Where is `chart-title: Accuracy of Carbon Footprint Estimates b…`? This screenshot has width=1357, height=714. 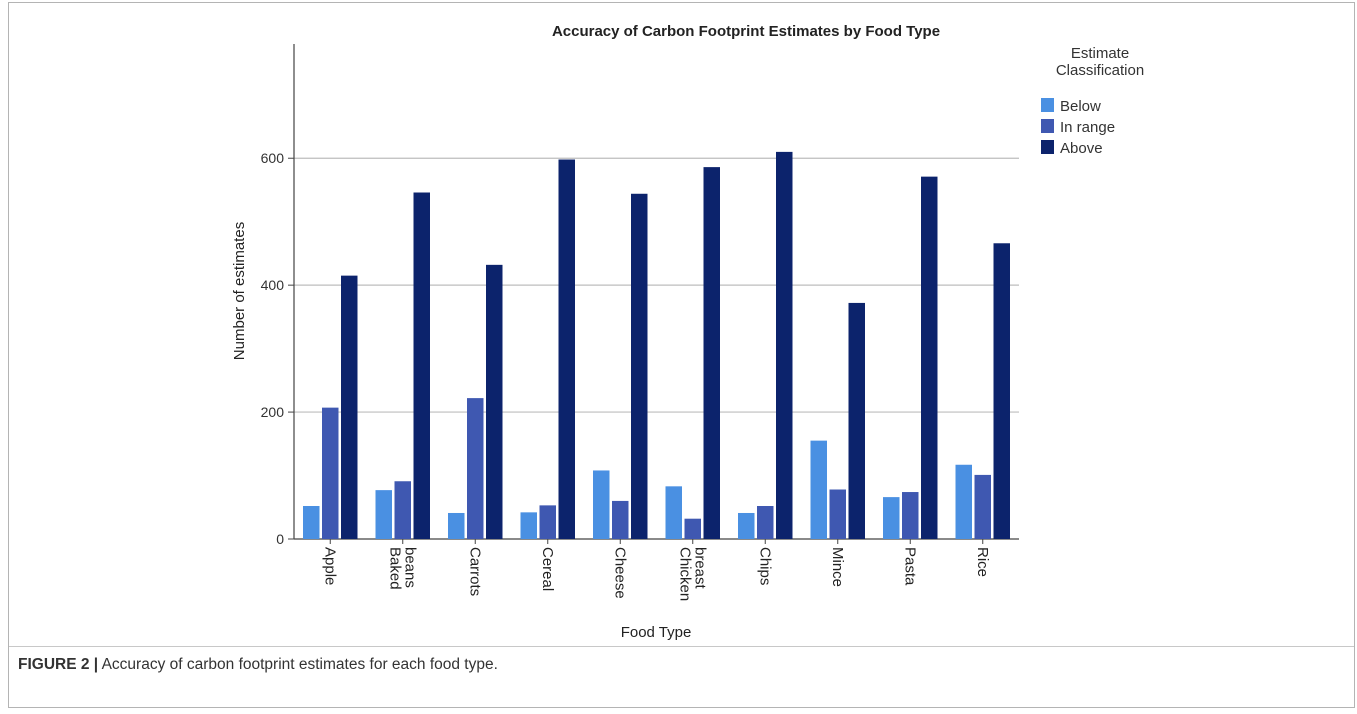
chart-title: Accuracy of Carbon Footprint Estimates b… is located at coordinates (746, 31).